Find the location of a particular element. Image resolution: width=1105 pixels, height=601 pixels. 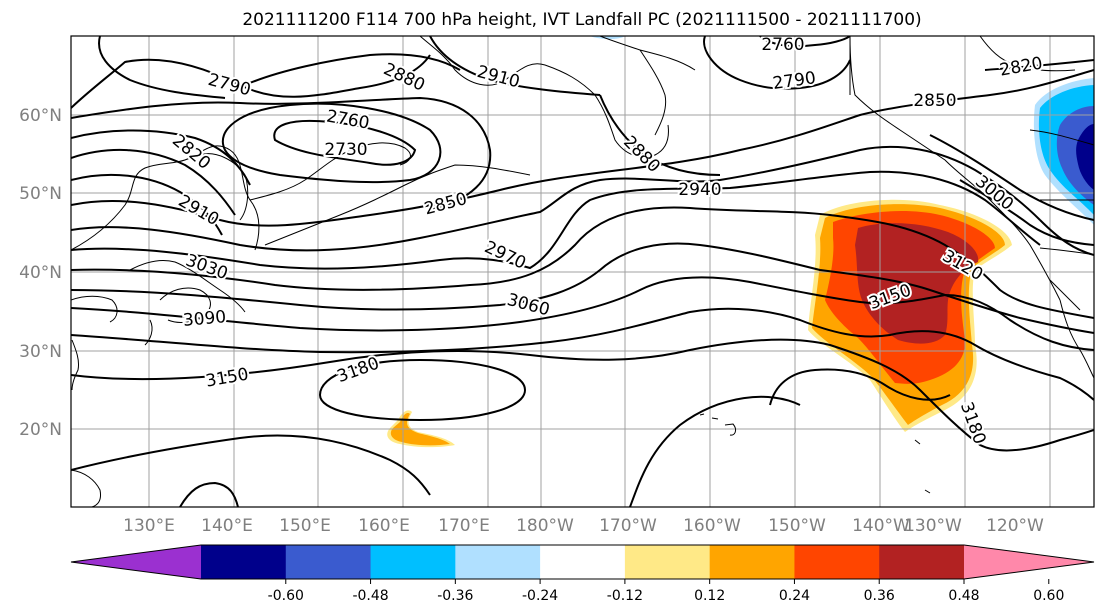

colorbar-tick-label: -0.48 is located at coordinates (370, 594).